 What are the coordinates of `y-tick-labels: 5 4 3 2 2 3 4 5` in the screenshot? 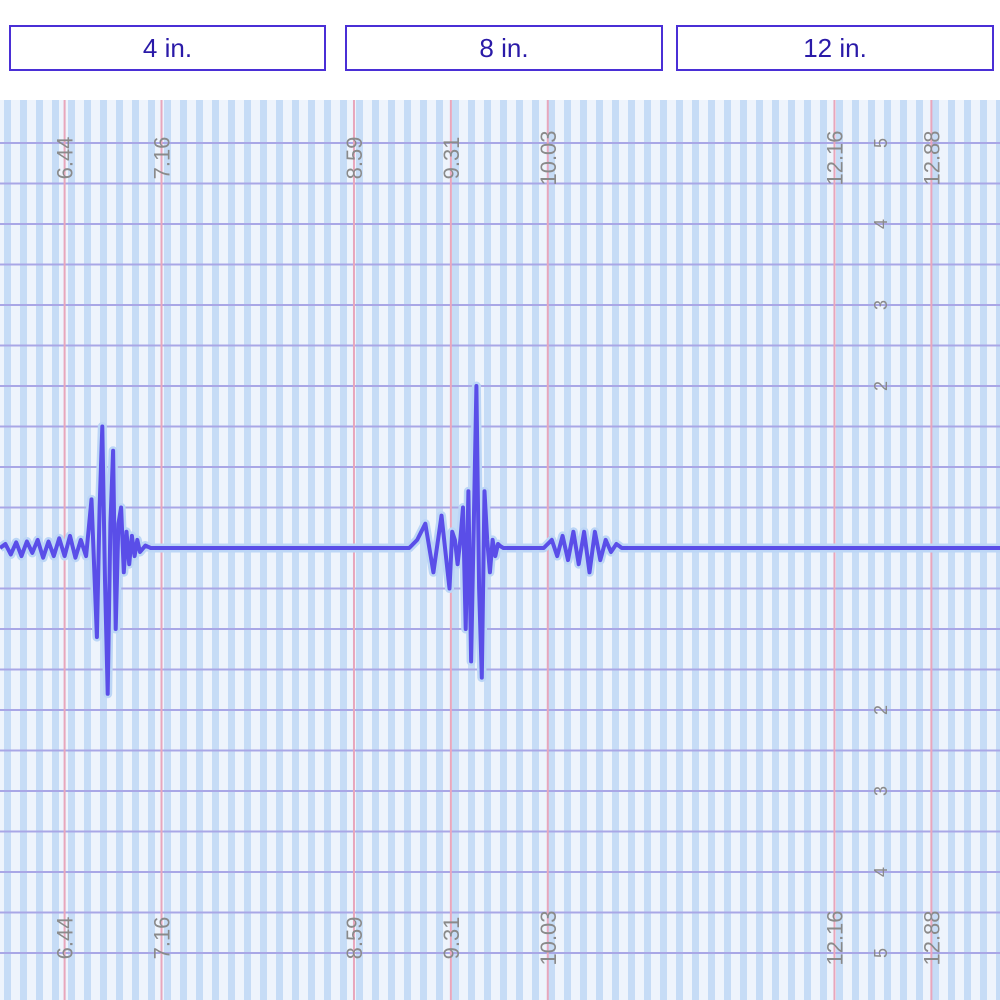 It's located at (881, 548).